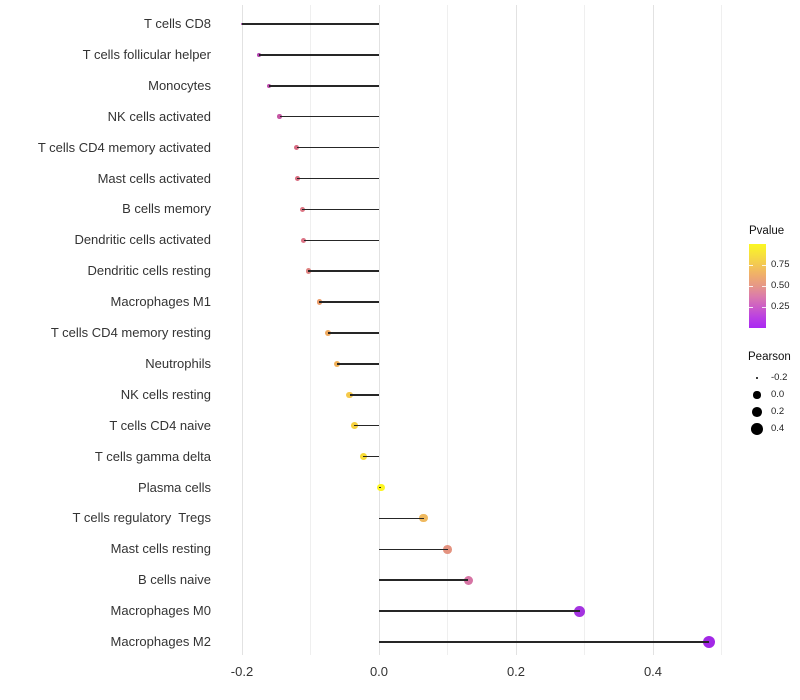 The height and width of the screenshot is (700, 800). What do you see at coordinates (160, 425) in the screenshot?
I see `y-axis-label: T cells CD4 naive` at bounding box center [160, 425].